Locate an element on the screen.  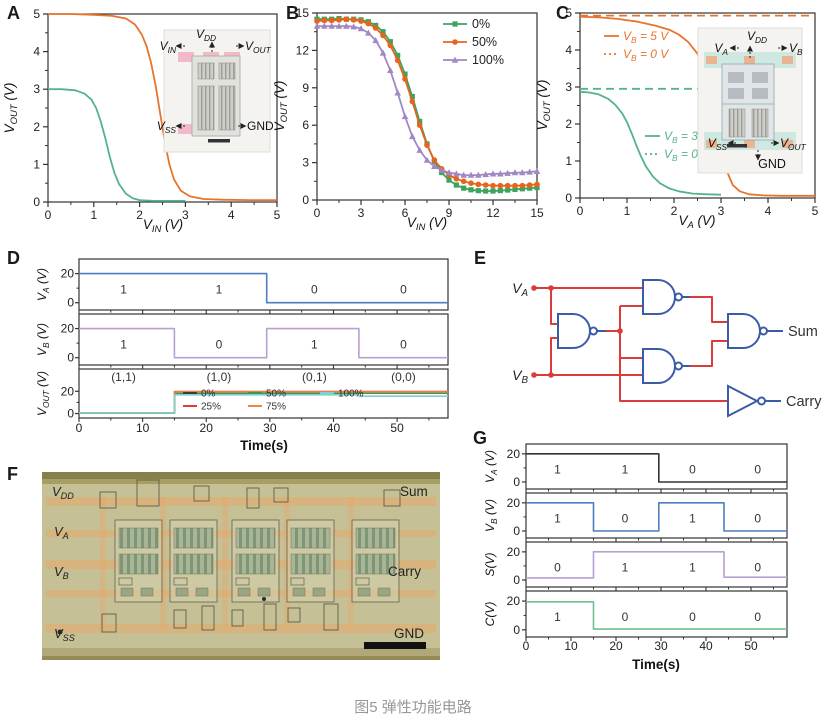
panel-a-label: A is located at coordinates (13, 13).